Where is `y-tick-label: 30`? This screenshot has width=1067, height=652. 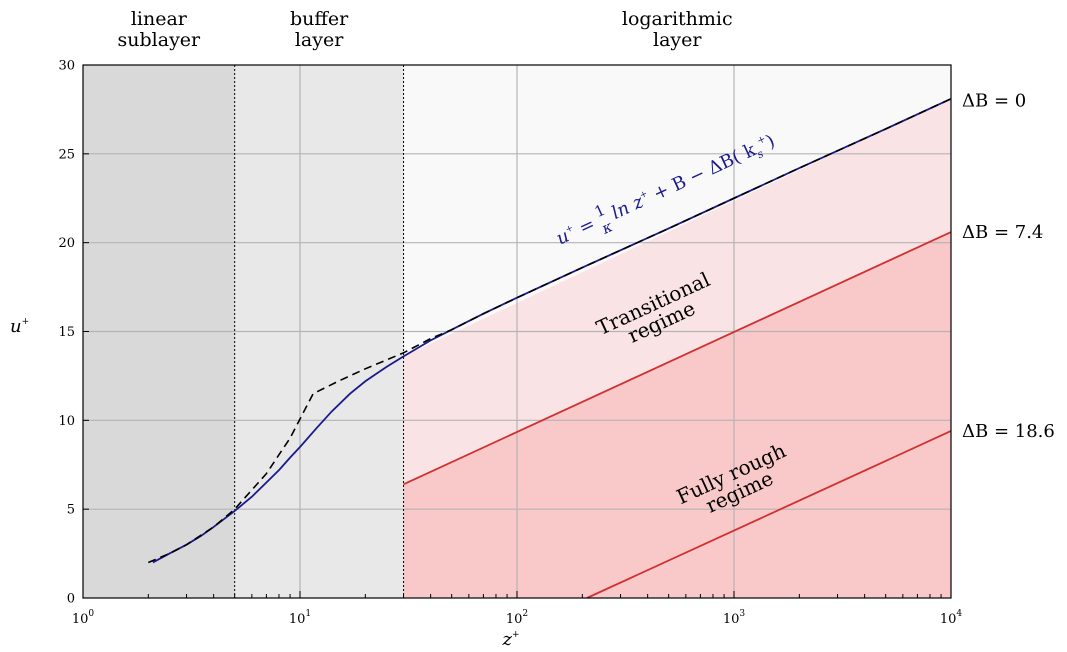
y-tick-label: 30 is located at coordinates (66, 66).